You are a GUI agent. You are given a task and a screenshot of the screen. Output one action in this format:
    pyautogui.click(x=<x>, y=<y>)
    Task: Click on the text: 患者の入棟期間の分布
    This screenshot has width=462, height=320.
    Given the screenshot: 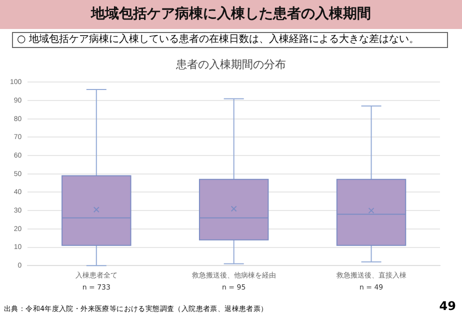 What is the action you would take?
    pyautogui.click(x=231, y=64)
    